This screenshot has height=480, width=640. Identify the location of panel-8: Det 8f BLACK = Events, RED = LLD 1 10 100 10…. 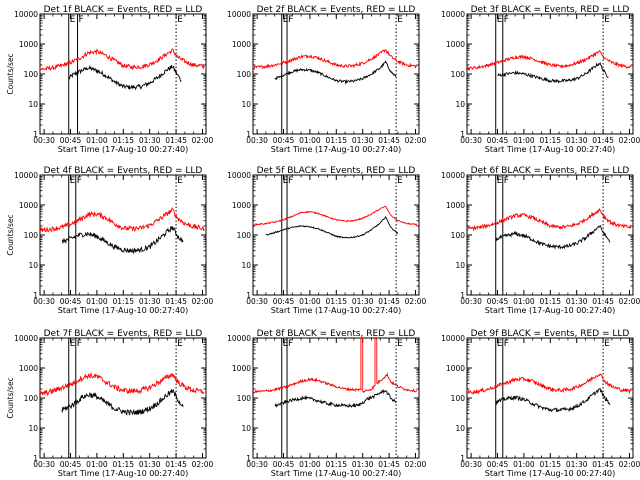
(326, 403).